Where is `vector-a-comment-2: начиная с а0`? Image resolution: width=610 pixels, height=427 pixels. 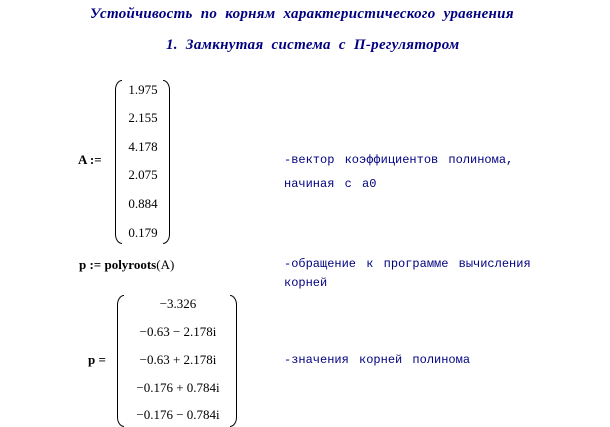 vector-a-comment-2: начиная с а0 is located at coordinates (330, 184).